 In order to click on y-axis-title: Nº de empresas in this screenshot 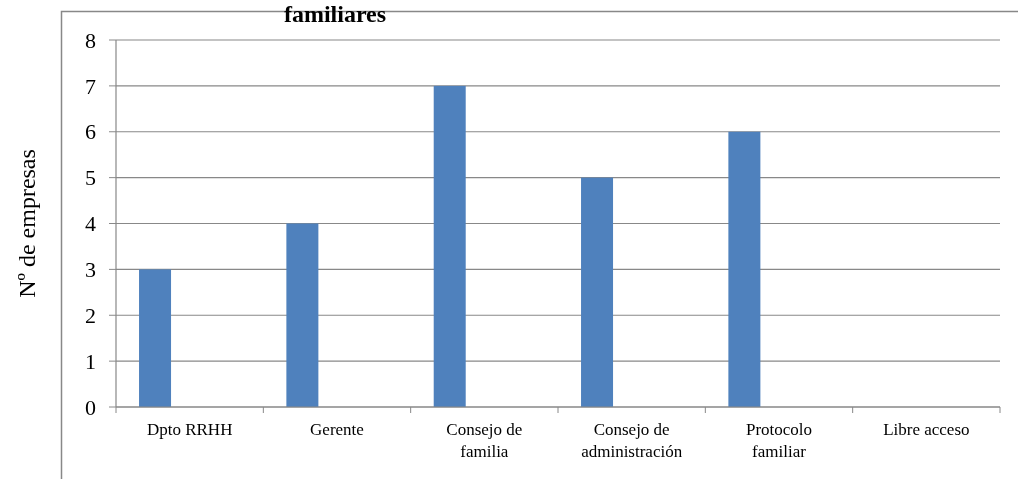, I will do `click(27, 223)`.